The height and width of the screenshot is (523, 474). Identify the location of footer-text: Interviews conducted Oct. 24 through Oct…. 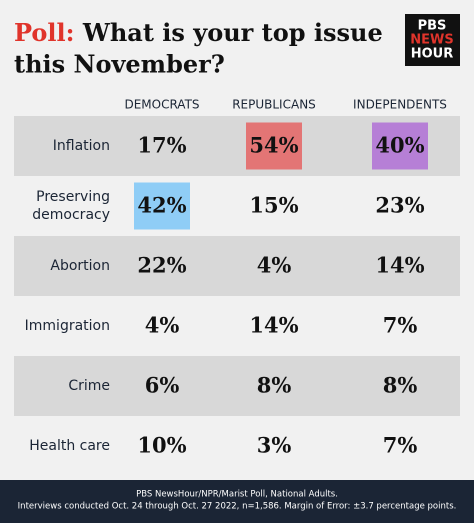
(237, 507).